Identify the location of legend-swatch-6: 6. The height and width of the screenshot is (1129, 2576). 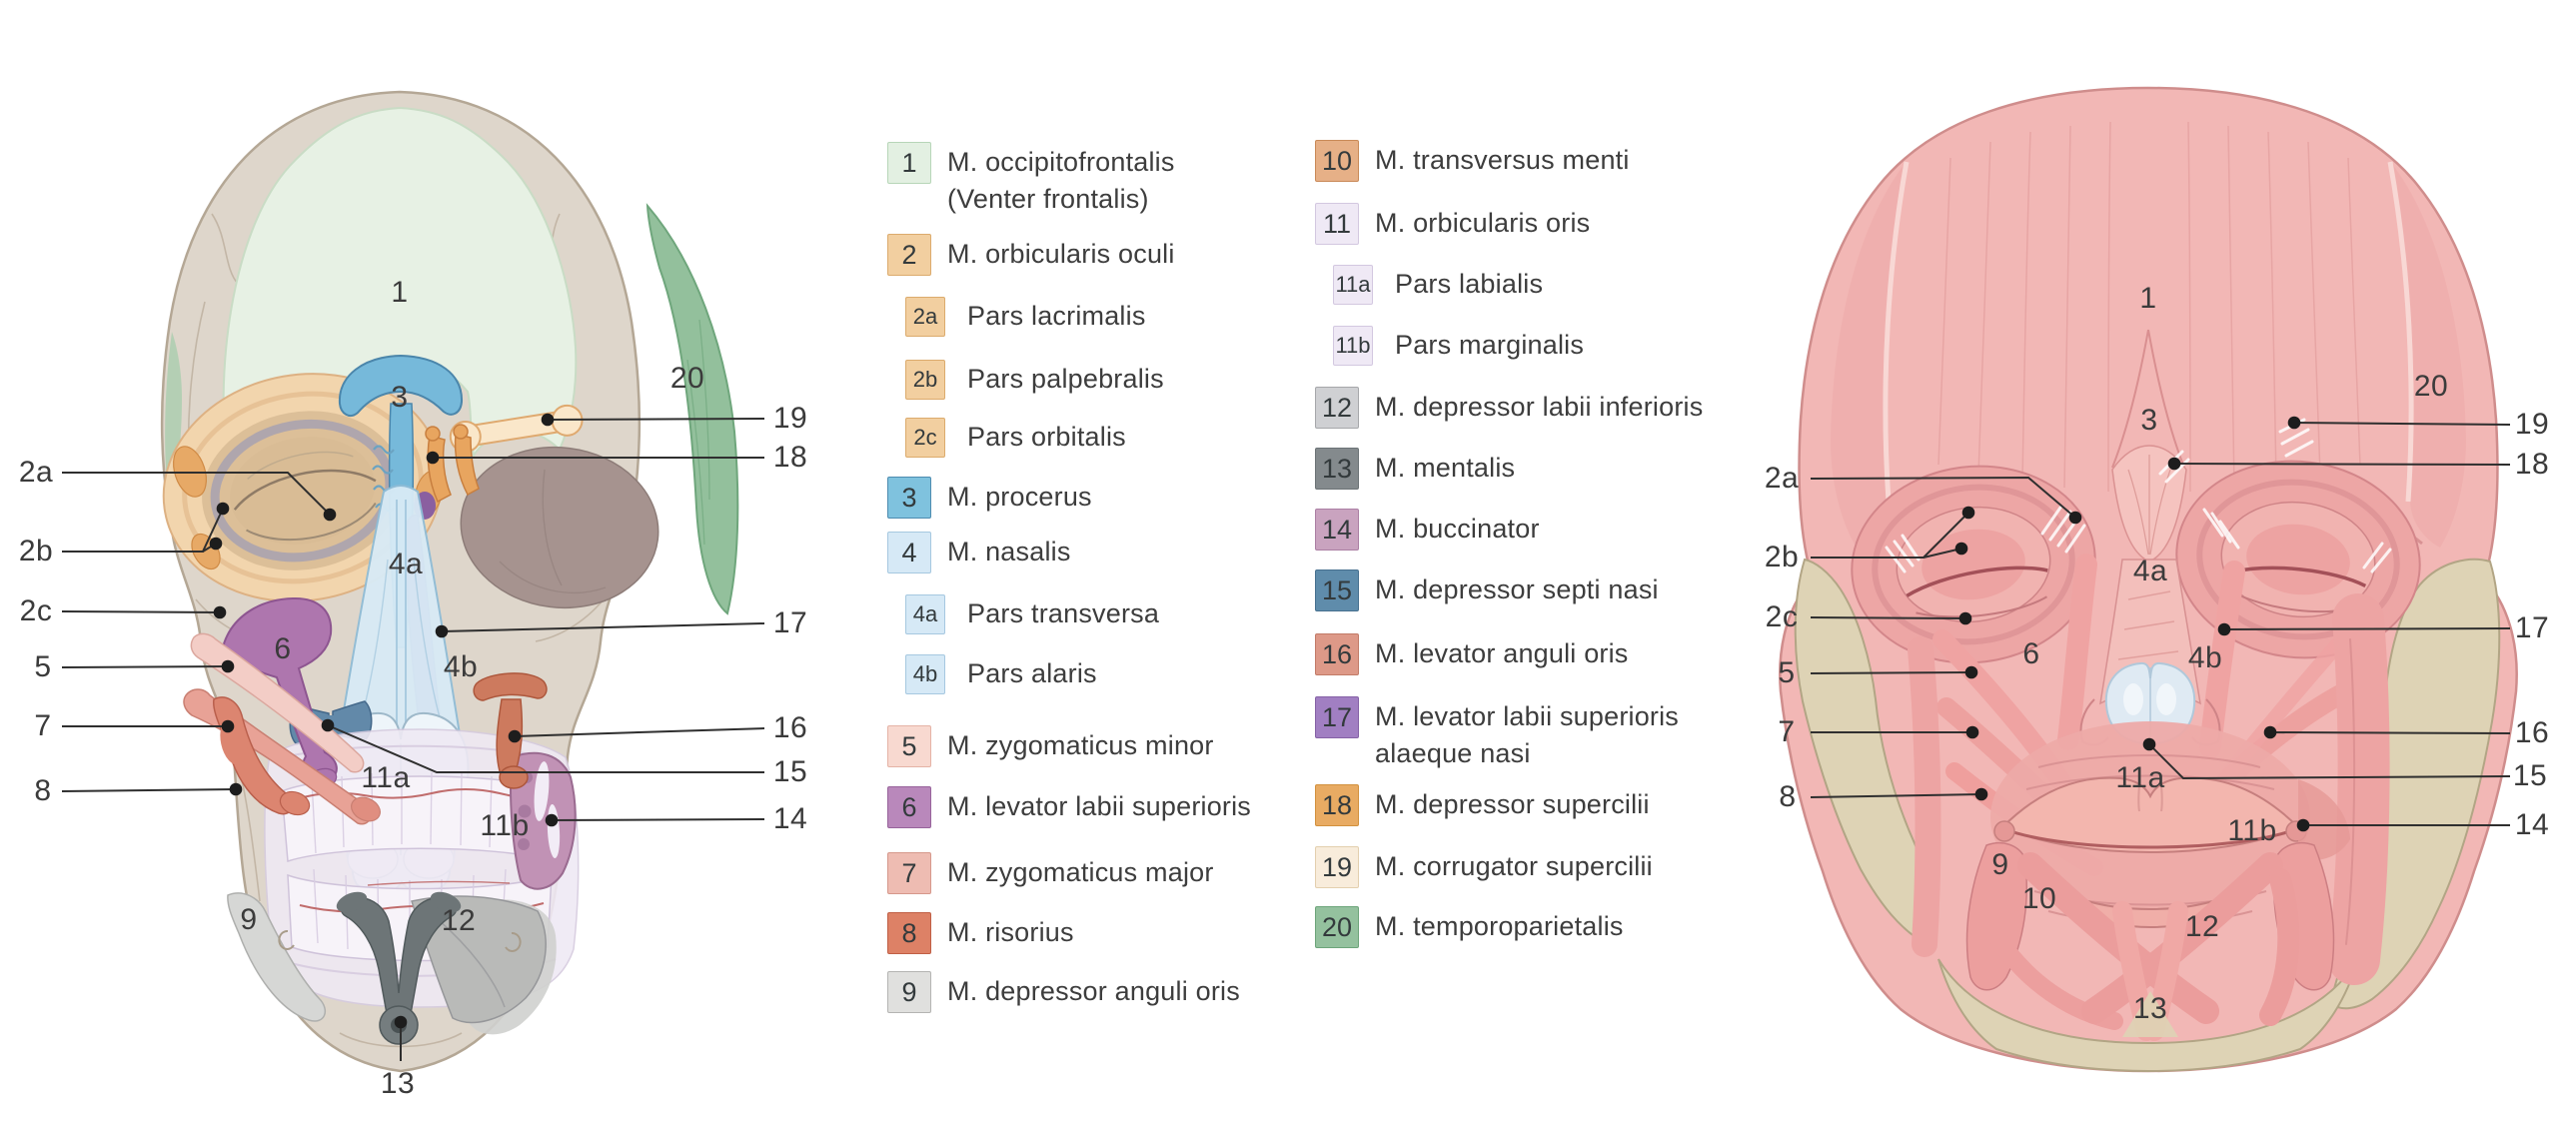
(909, 807).